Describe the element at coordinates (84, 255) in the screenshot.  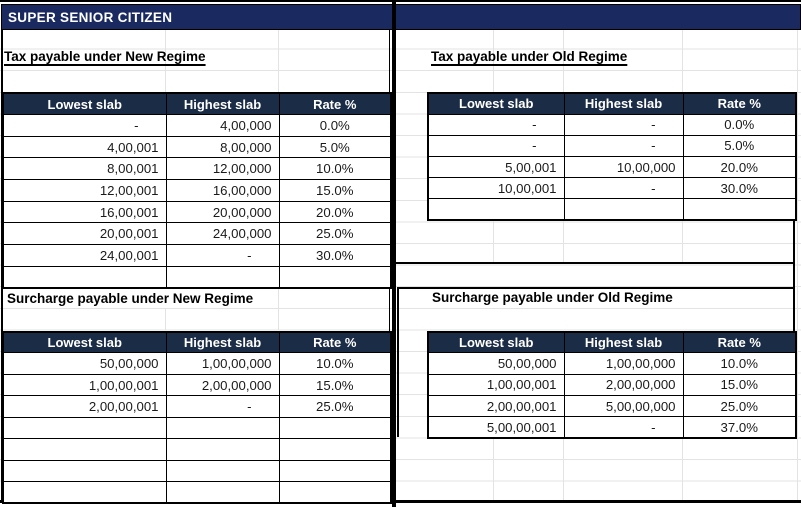
I see `value-cell: 24,00,001` at that location.